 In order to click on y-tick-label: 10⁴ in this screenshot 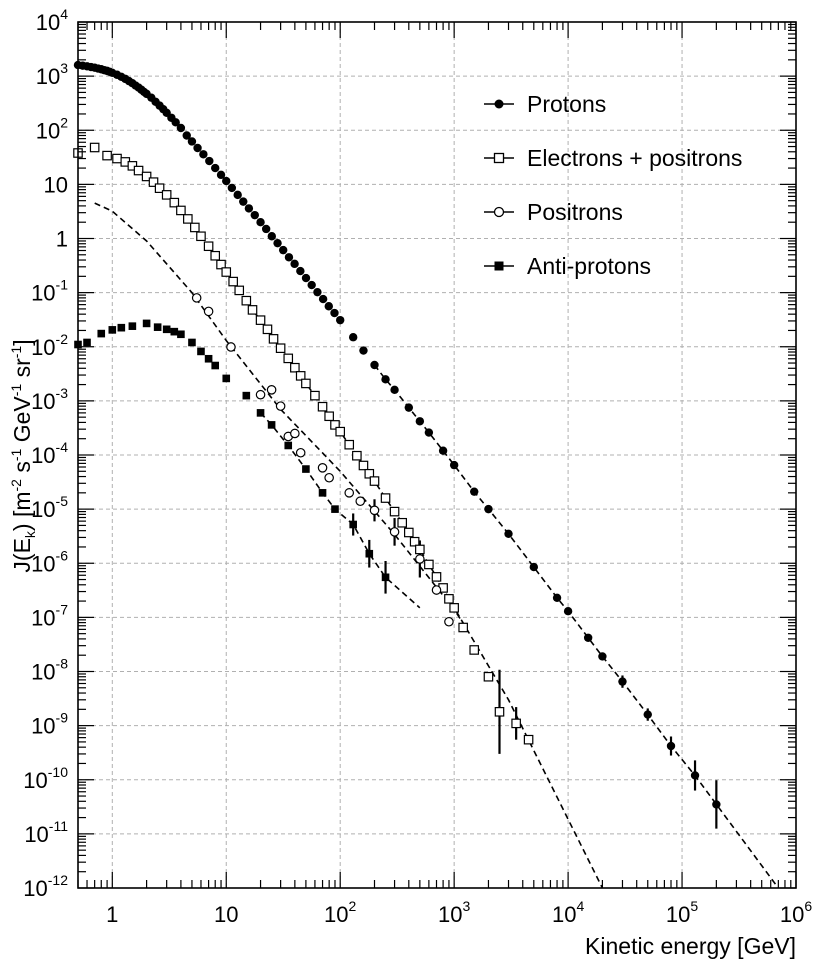, I will do `click(52, 20)`.